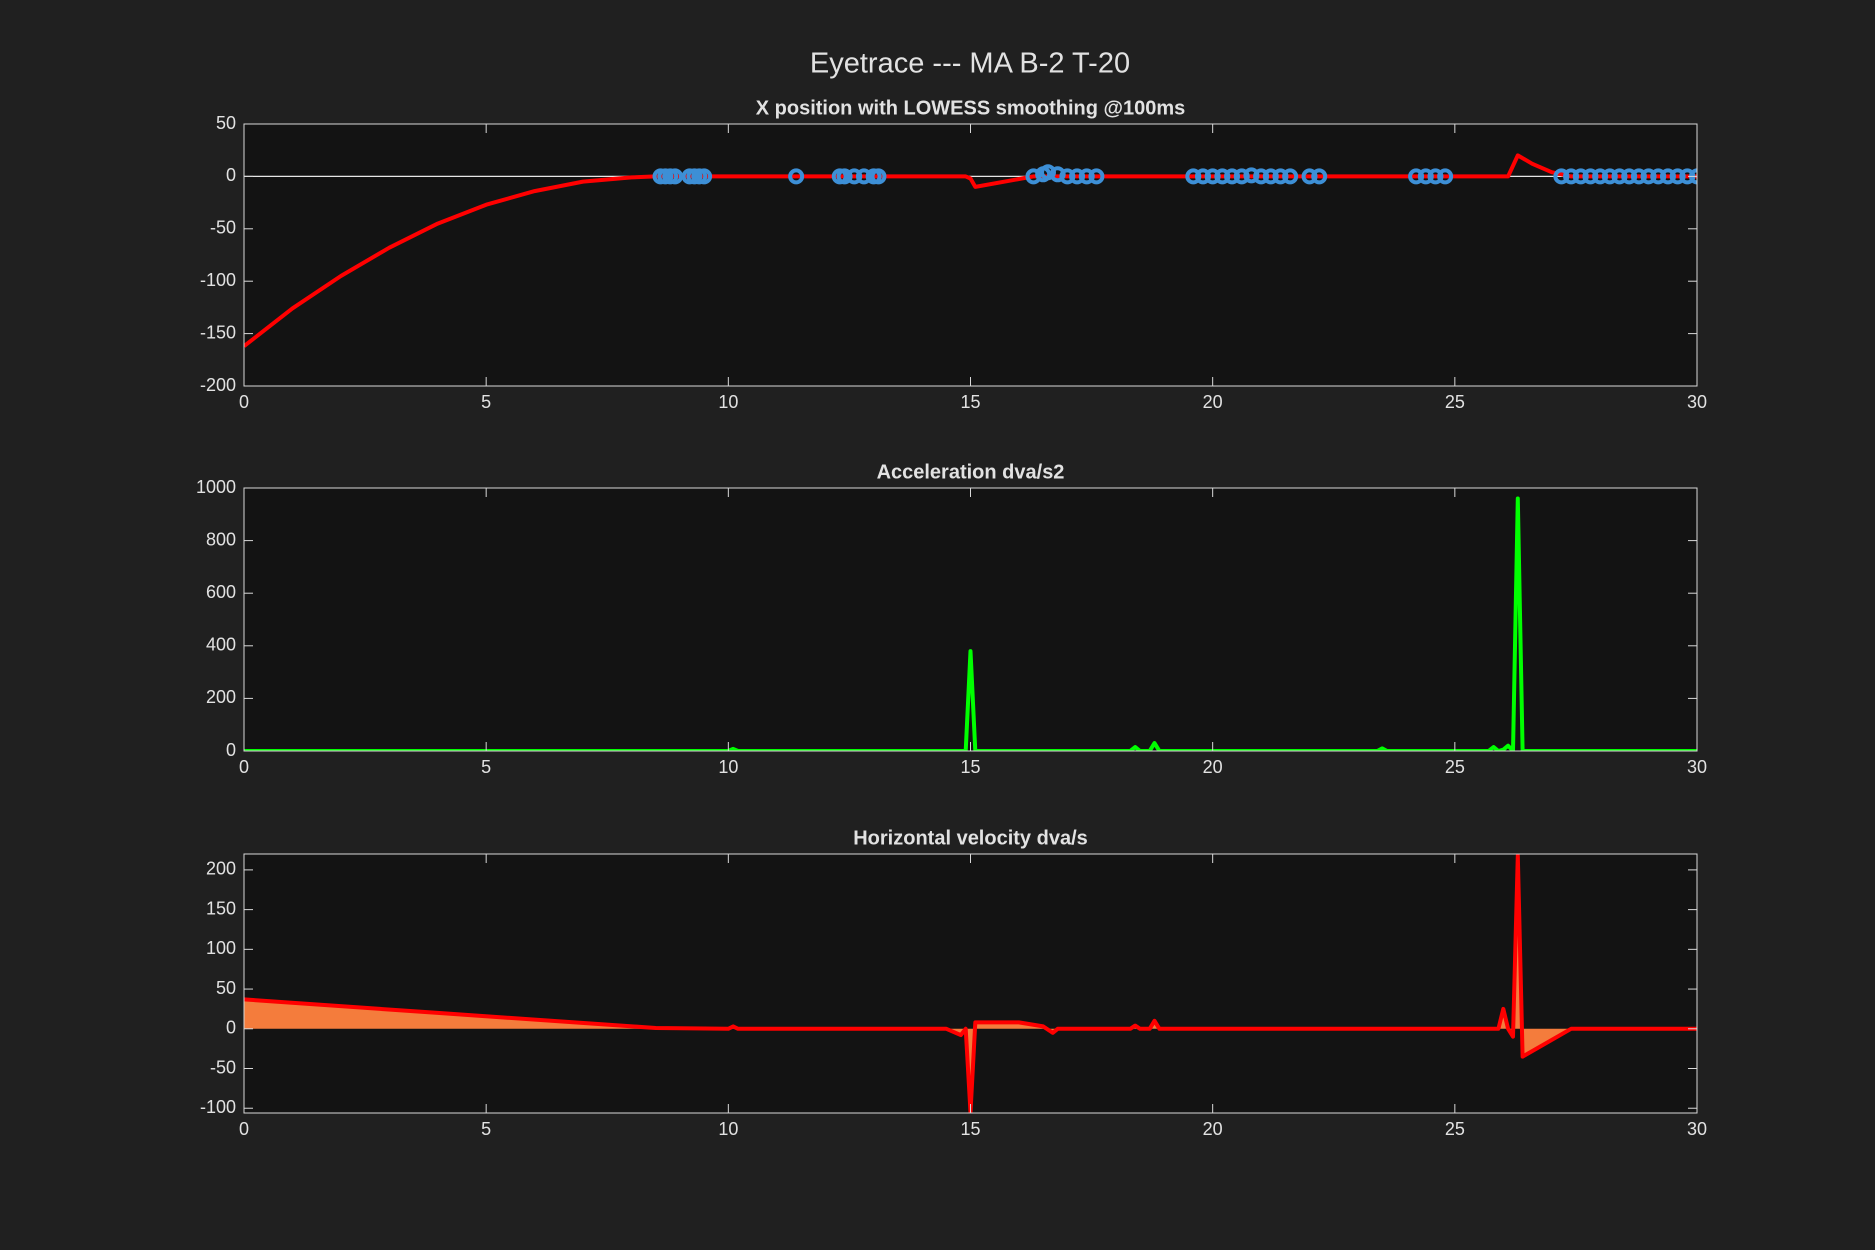 The image size is (1875, 1250). Describe the element at coordinates (221, 592) in the screenshot. I see `y-tick-label: 600` at that location.